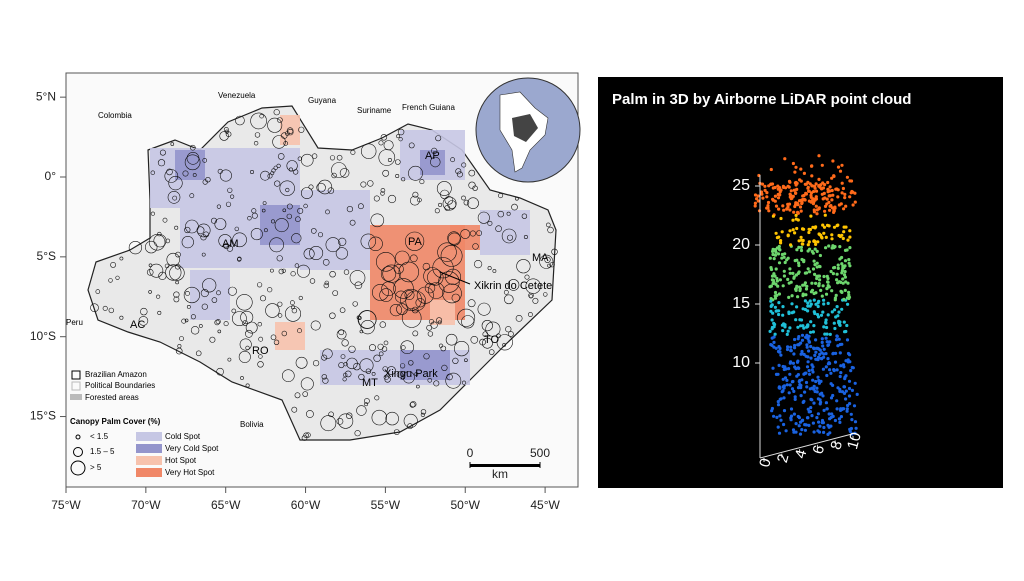 The height and width of the screenshot is (581, 1024). Describe the element at coordinates (290, 336) in the screenshot. I see `spot-cell` at that location.